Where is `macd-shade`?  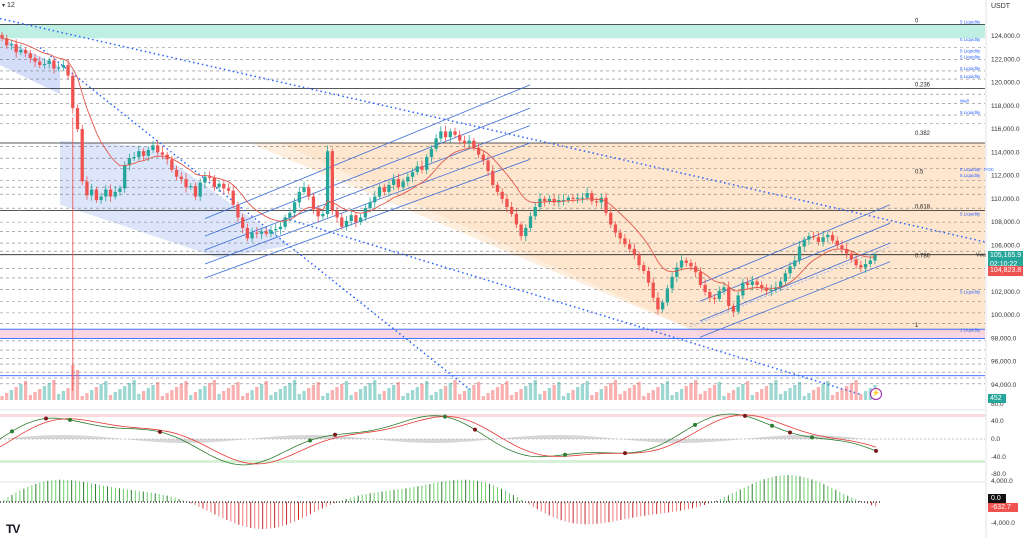 macd-shade is located at coordinates (438, 439).